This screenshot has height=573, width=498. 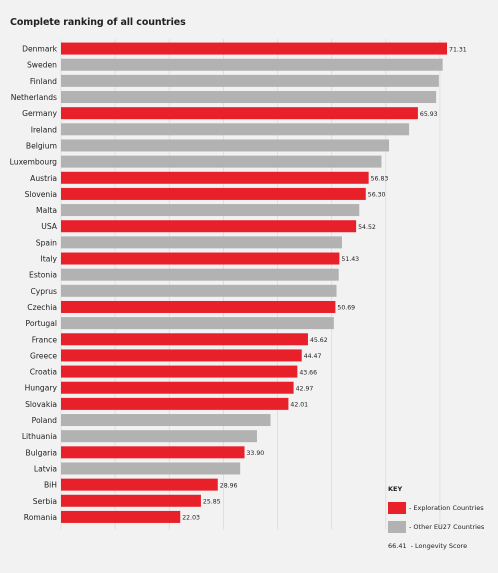 What do you see at coordinates (49, 226) in the screenshot?
I see `category-label: USA` at bounding box center [49, 226].